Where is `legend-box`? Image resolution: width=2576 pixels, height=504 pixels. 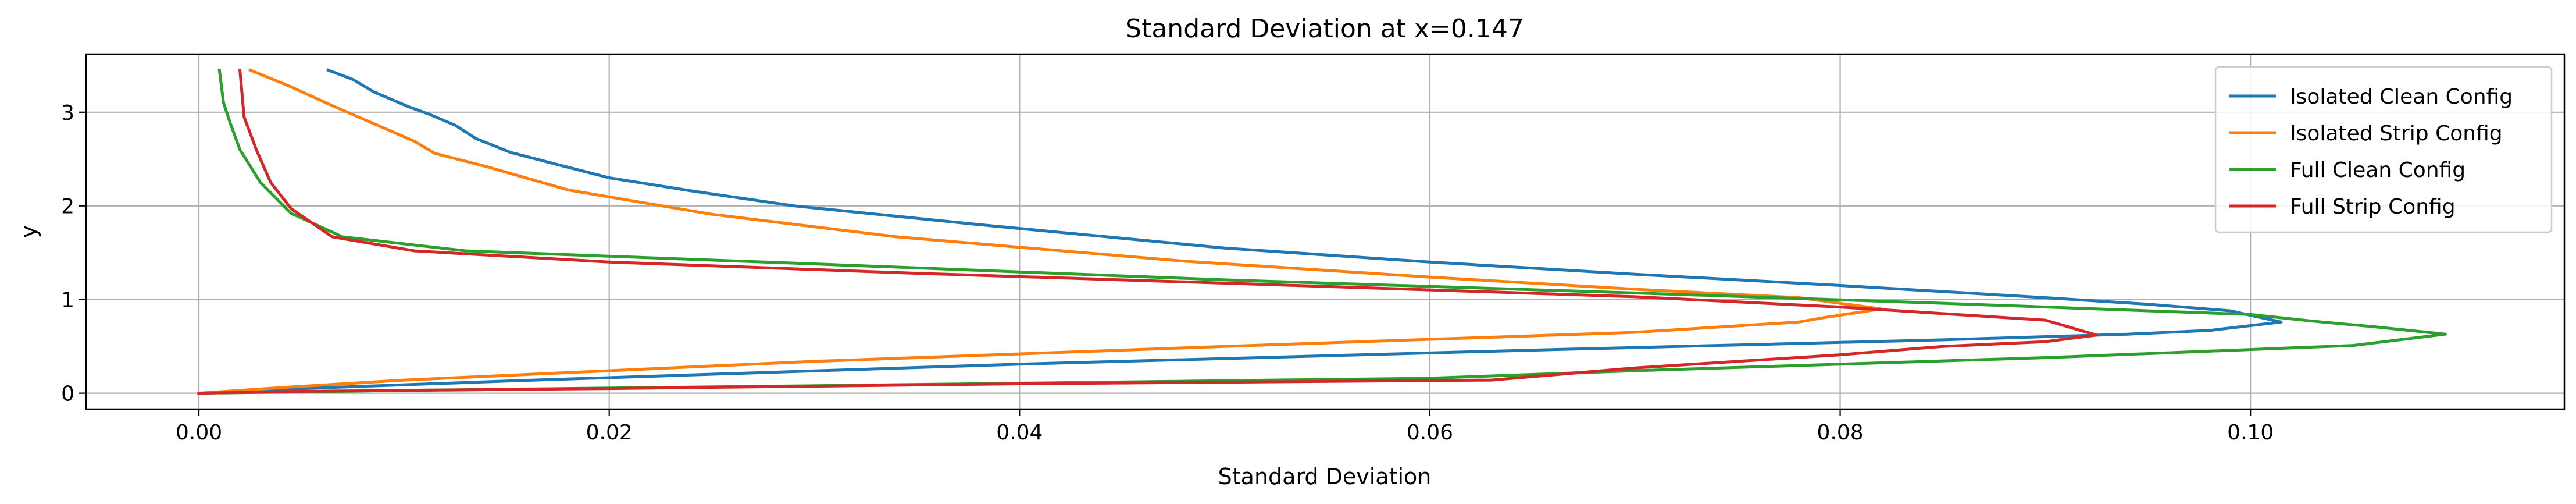 legend-box is located at coordinates (2383, 149).